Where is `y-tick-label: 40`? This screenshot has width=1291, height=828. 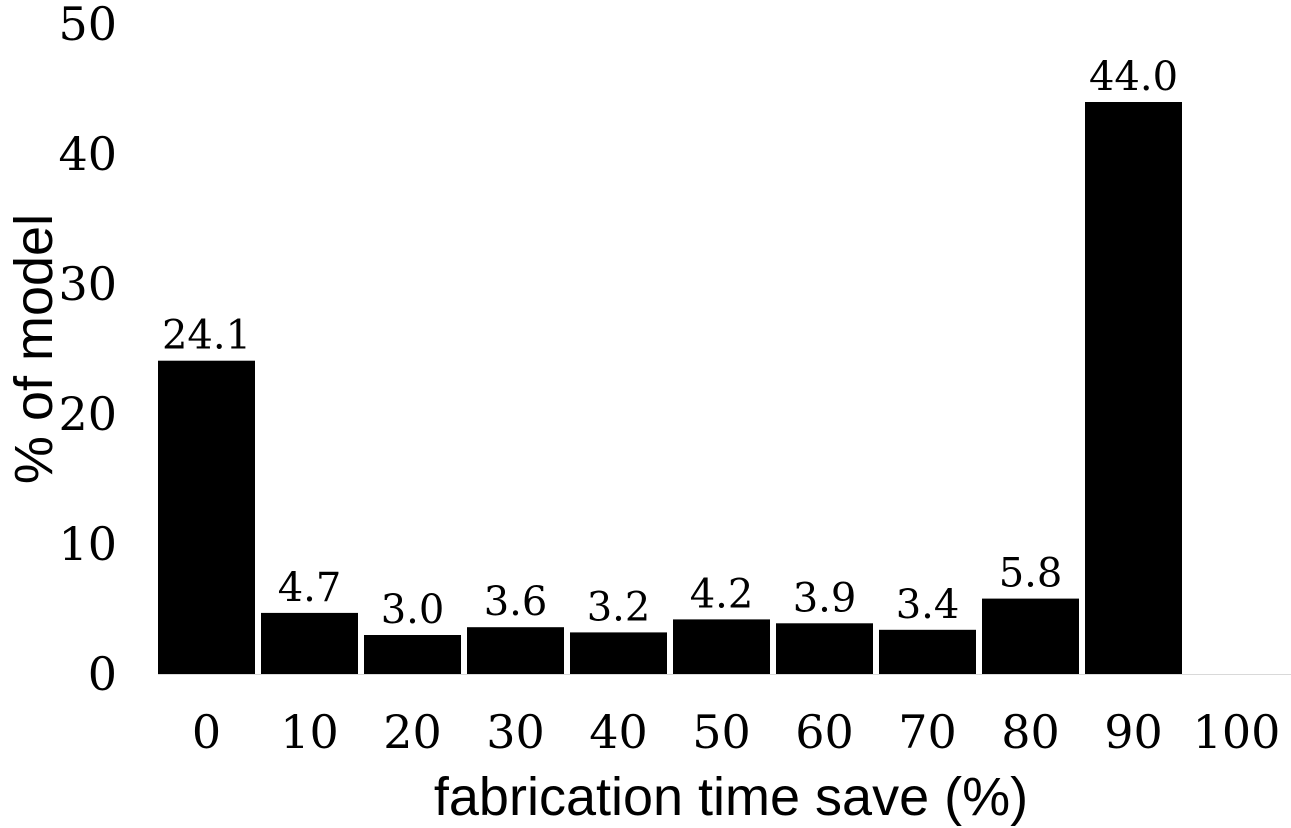
y-tick-label: 40 is located at coordinates (87, 154).